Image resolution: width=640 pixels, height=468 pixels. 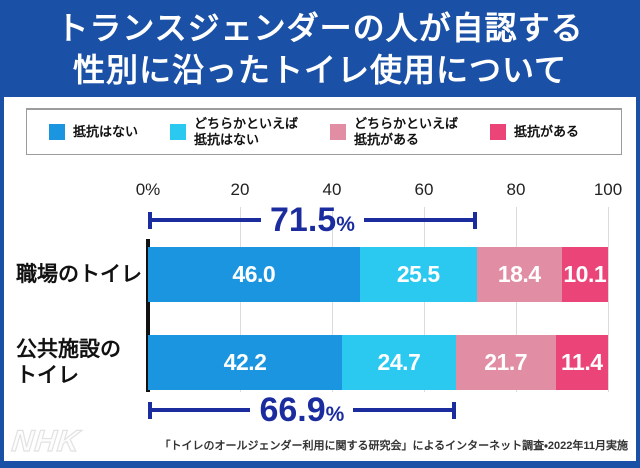 I want to click on bar-value-label: 25.5, so click(x=418, y=274).